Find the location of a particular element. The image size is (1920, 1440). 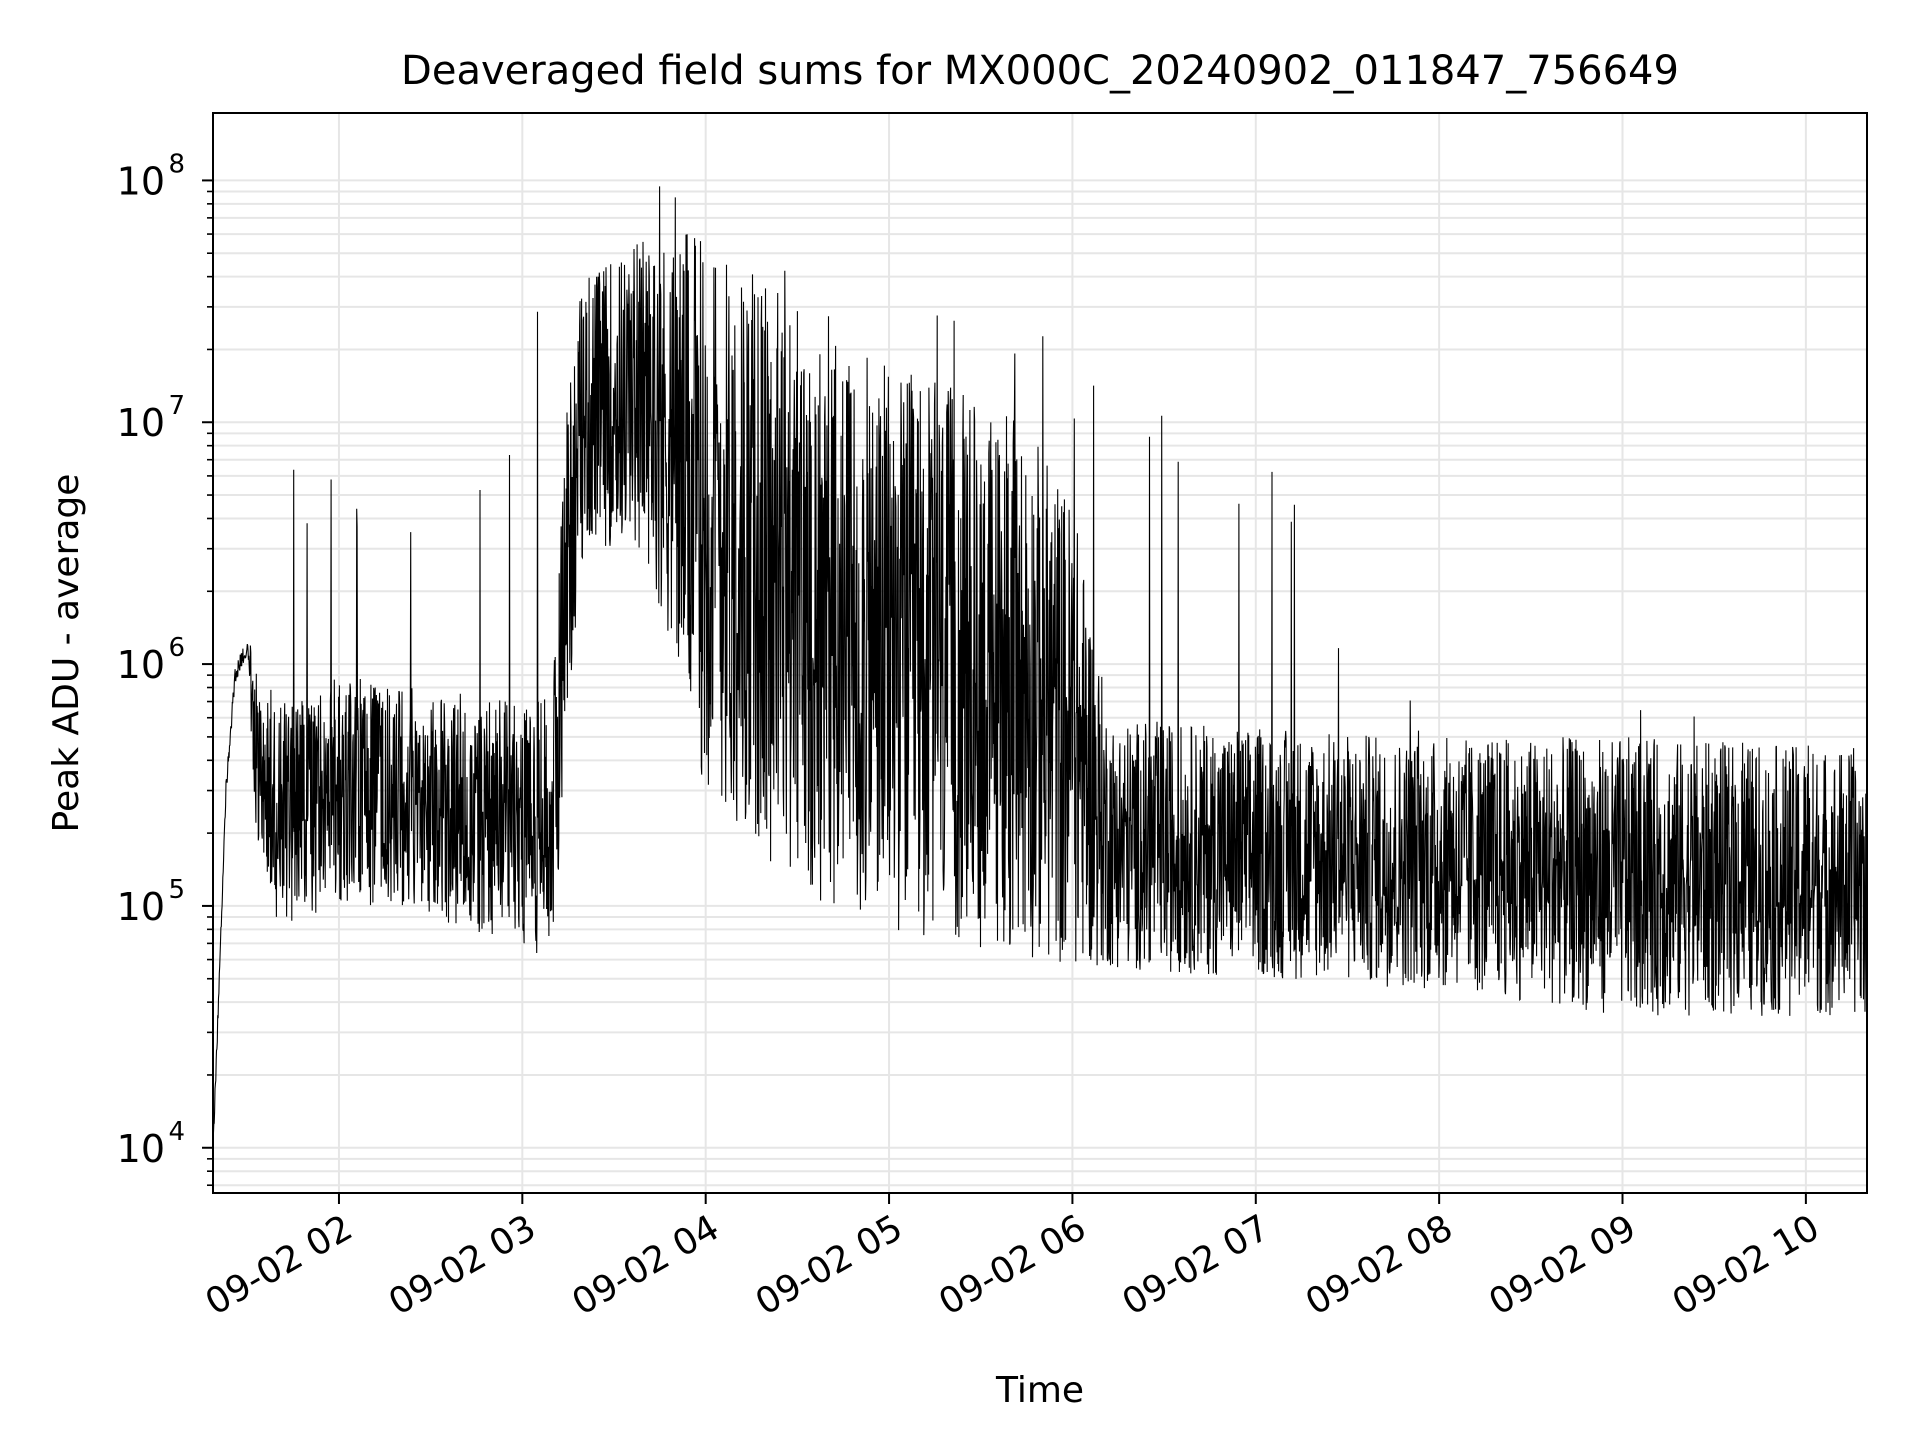

y-tick-exponent: 6 is located at coordinates (176, 648).